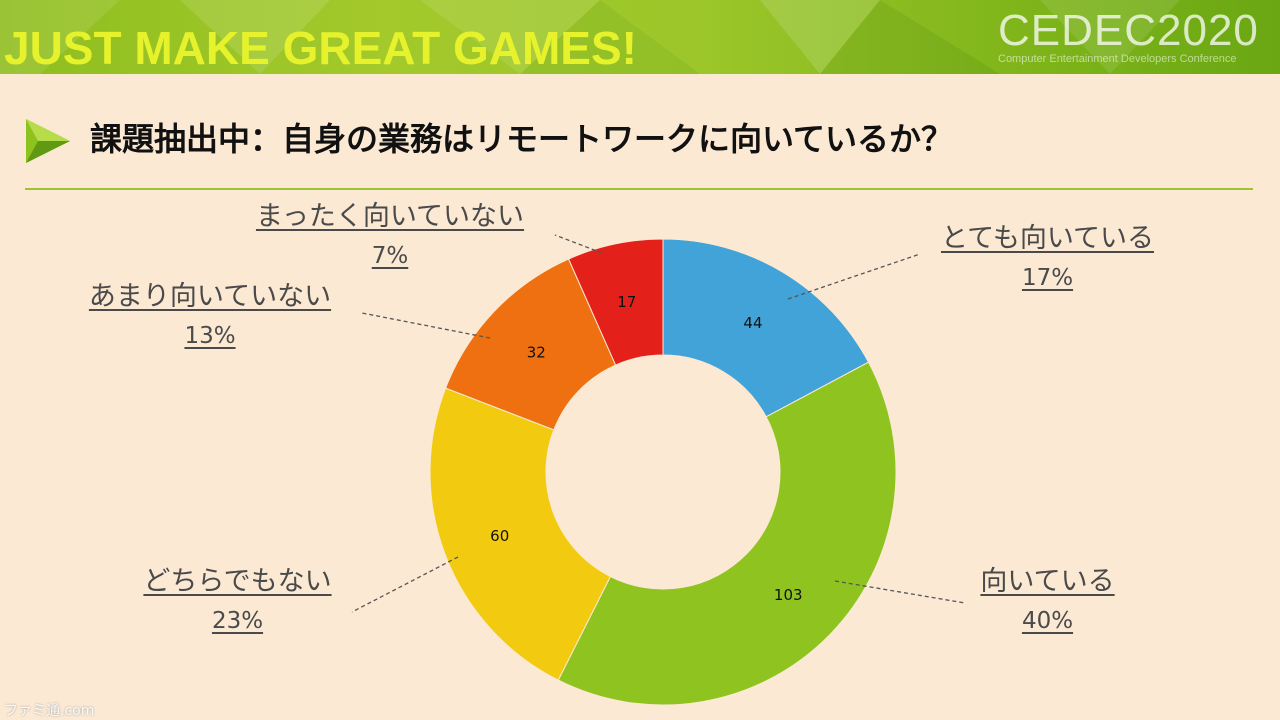  I want to click on legend-label-not-suited-at-all: まったく向いていない 7%, so click(390, 236).